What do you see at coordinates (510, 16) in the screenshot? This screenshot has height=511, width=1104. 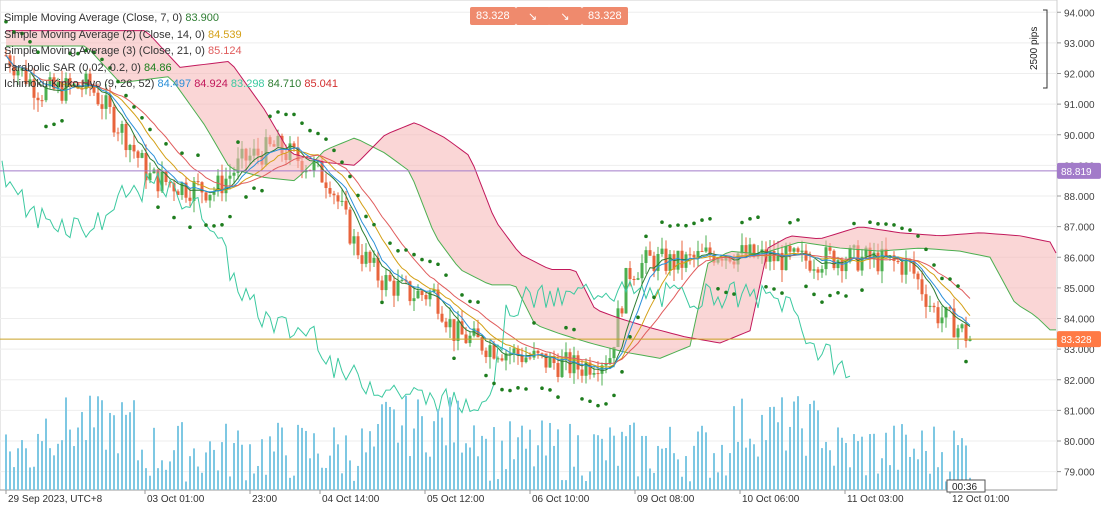 I see `sell-button: 83.328 ↘` at bounding box center [510, 16].